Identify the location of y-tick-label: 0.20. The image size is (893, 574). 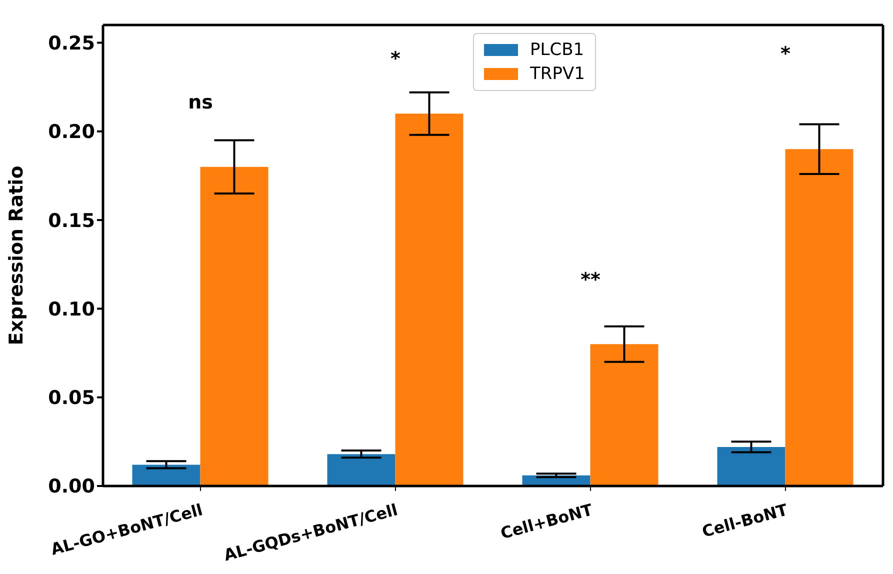
(71, 132).